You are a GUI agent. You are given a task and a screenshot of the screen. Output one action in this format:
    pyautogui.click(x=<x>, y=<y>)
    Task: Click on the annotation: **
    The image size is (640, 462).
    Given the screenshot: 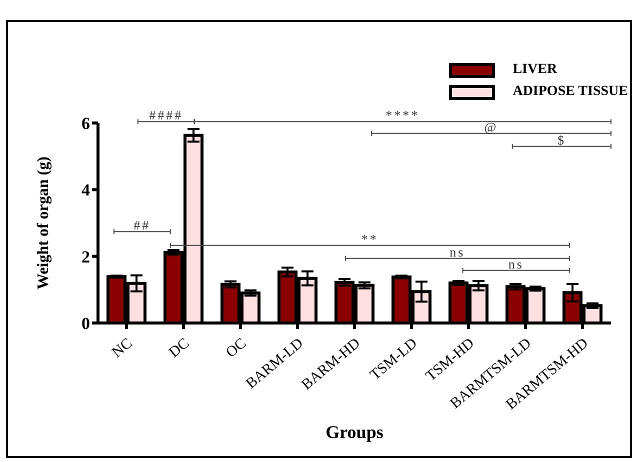 What is the action you would take?
    pyautogui.click(x=369, y=238)
    